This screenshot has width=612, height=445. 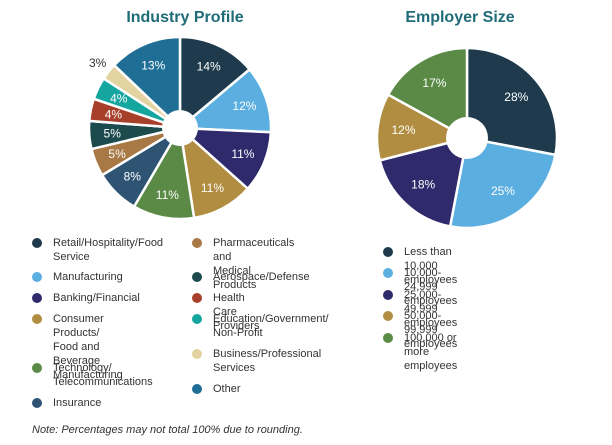 I want to click on industry-legend-label: Retail/Hospitality/Food Service, so click(x=108, y=250).